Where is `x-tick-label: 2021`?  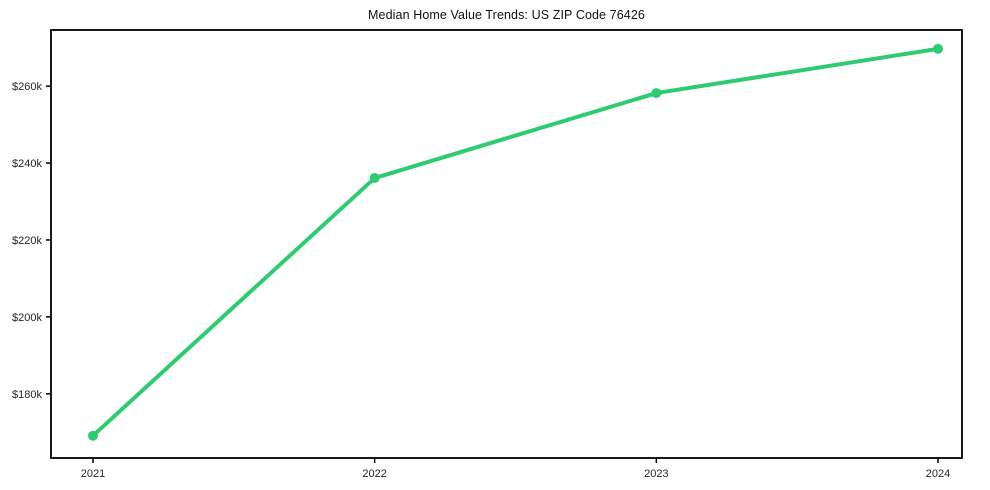
x-tick-label: 2021 is located at coordinates (93, 474).